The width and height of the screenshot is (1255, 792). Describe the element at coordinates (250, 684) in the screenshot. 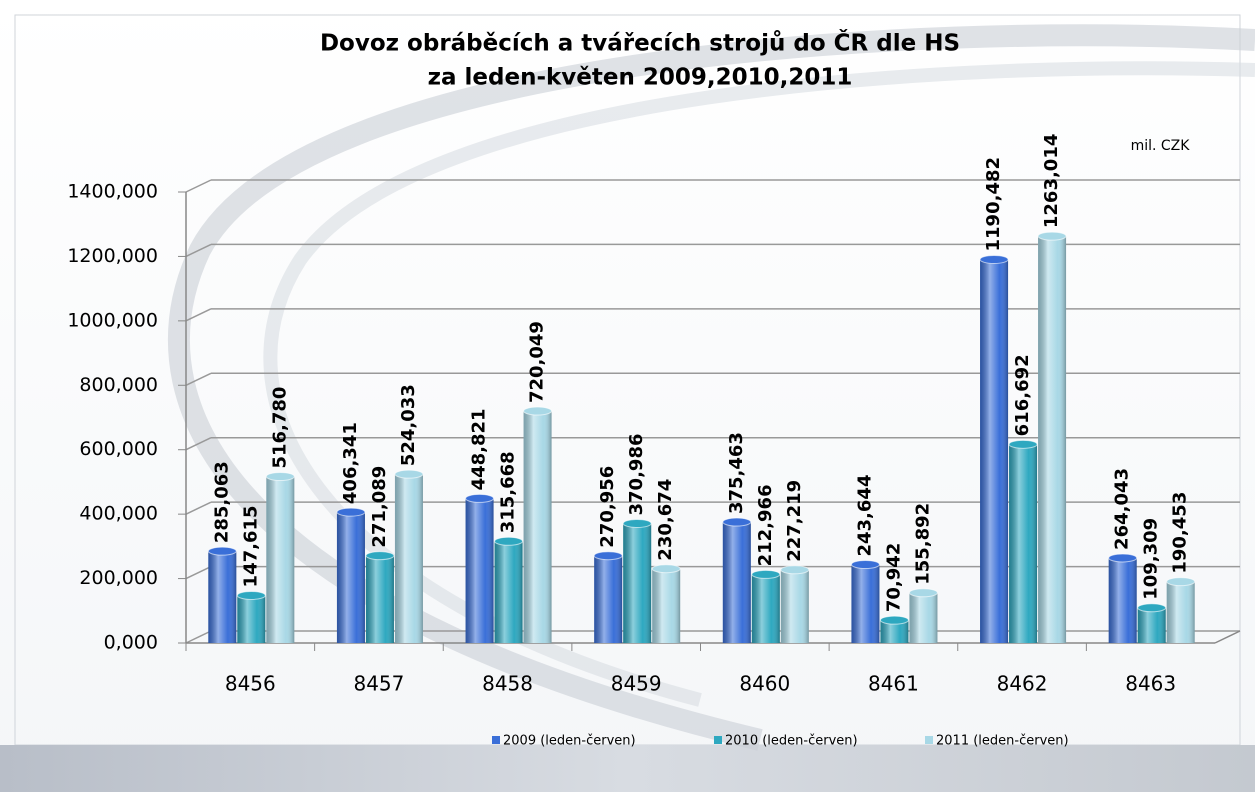

I see `x-tick-label: 8456` at that location.